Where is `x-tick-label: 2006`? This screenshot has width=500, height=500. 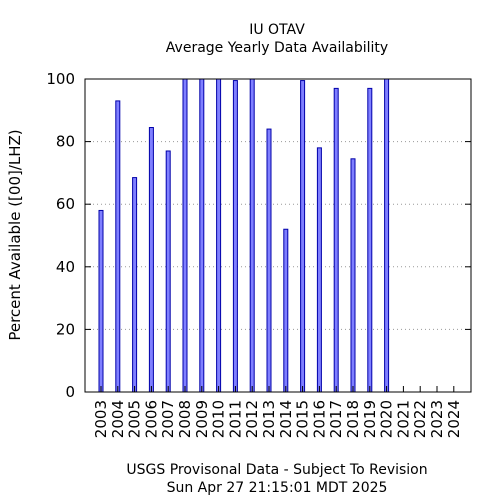
x-tick-label: 2006 is located at coordinates (151, 419).